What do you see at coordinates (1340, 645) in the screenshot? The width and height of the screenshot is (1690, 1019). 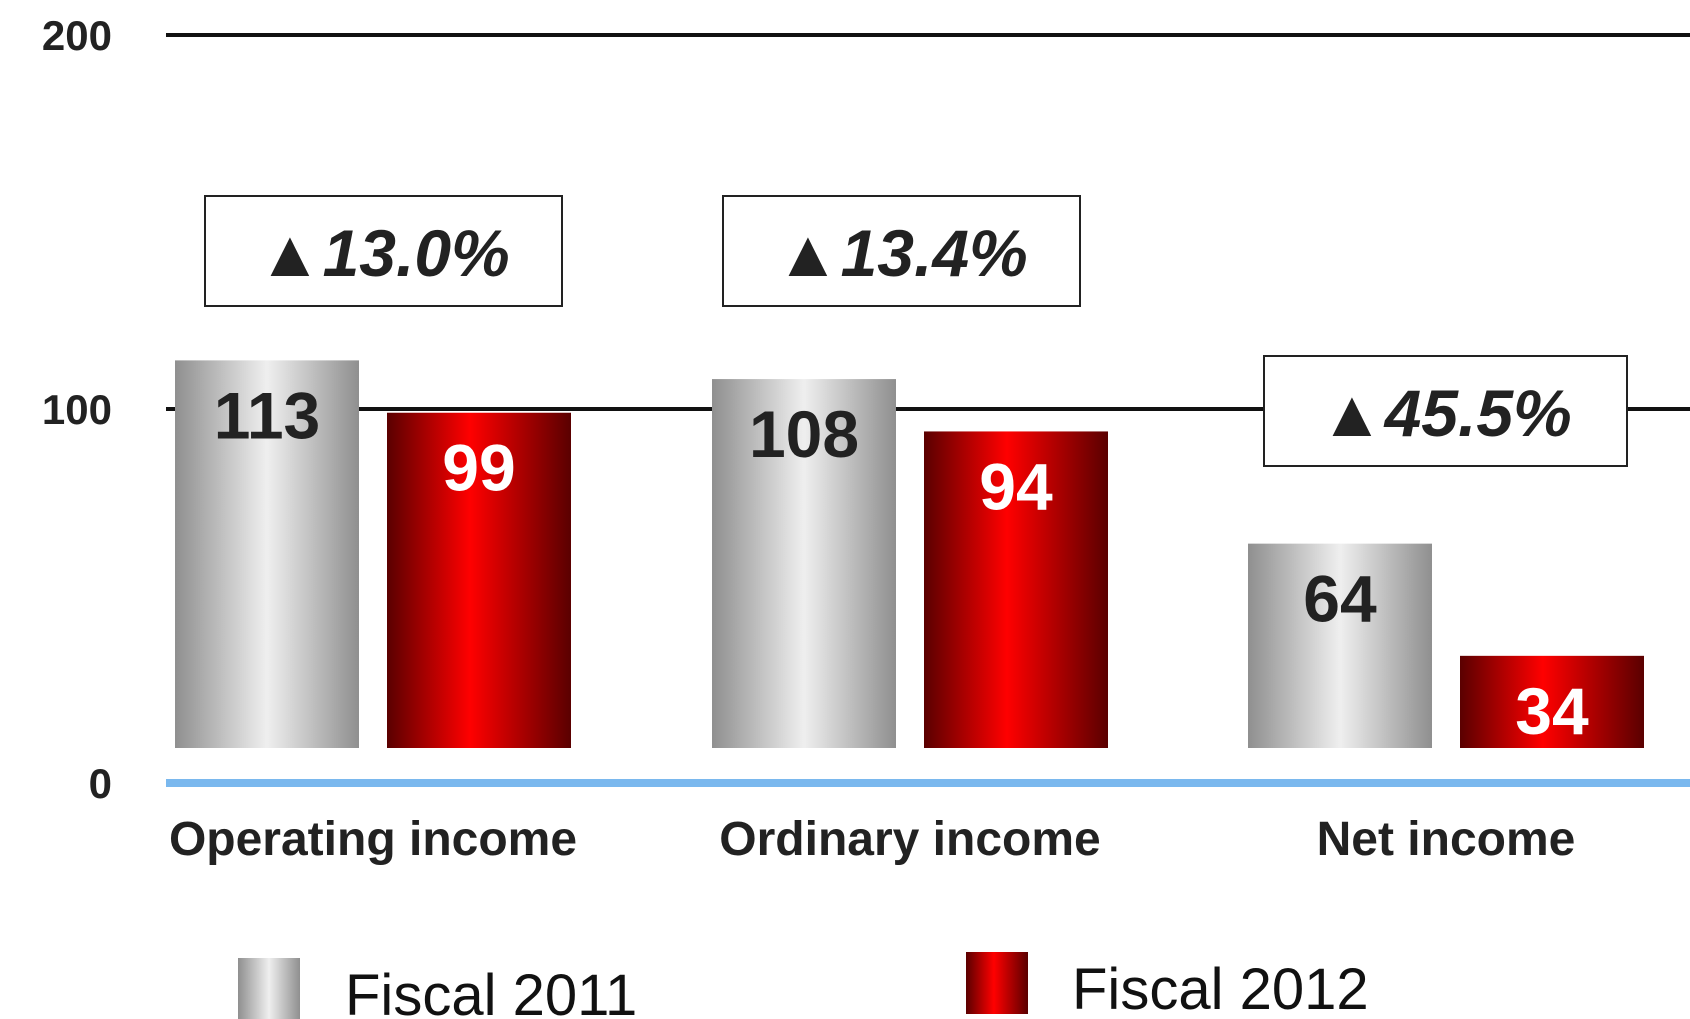 I see `bar-net-income-fiscal-2011` at bounding box center [1340, 645].